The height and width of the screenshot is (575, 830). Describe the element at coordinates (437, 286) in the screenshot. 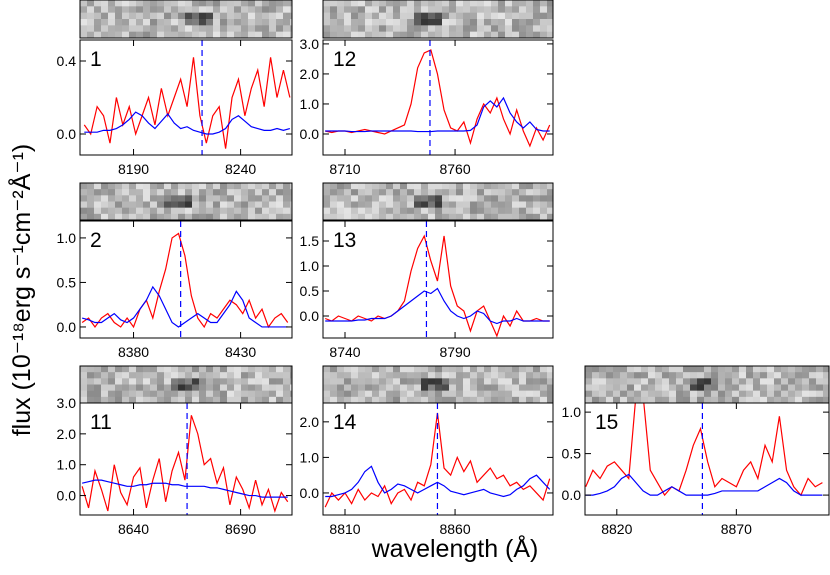

I see `spectrum-line` at that location.